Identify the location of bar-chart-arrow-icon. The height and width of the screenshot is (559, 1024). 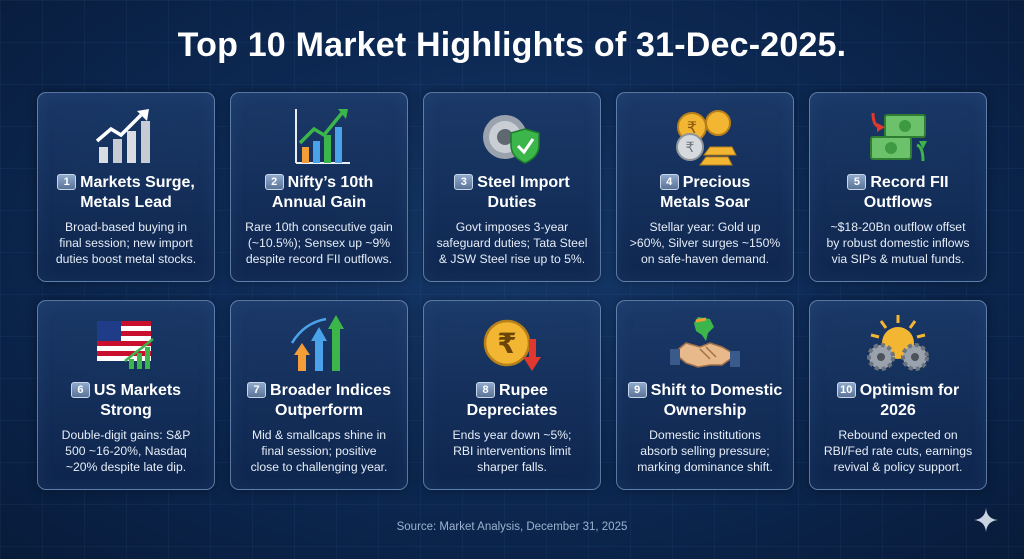
(319, 136).